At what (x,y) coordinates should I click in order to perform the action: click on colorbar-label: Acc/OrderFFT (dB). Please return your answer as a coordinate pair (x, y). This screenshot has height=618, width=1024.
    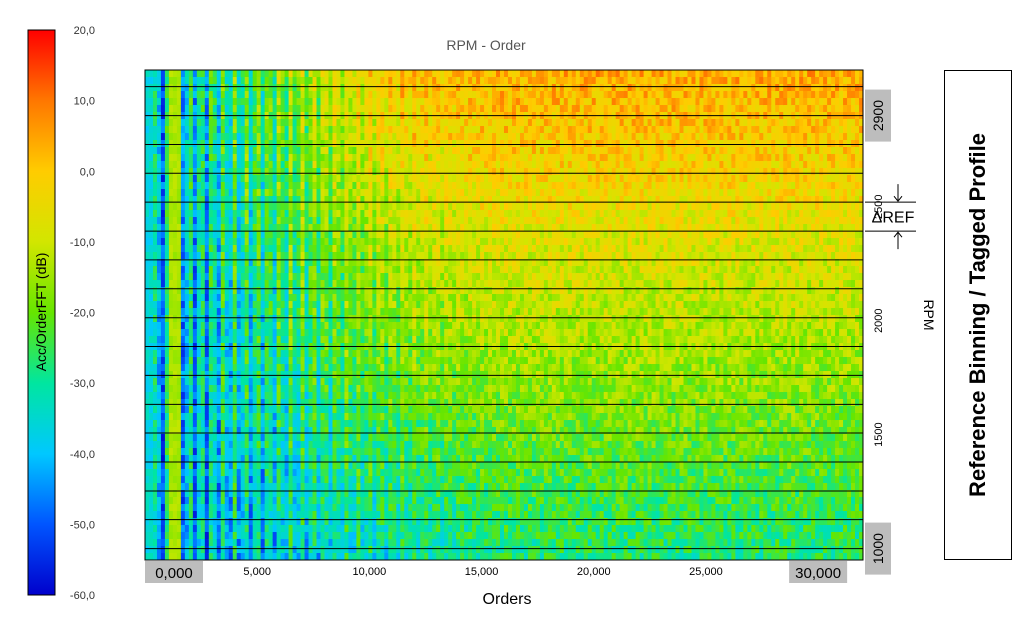
    Looking at the image, I should click on (41, 312).